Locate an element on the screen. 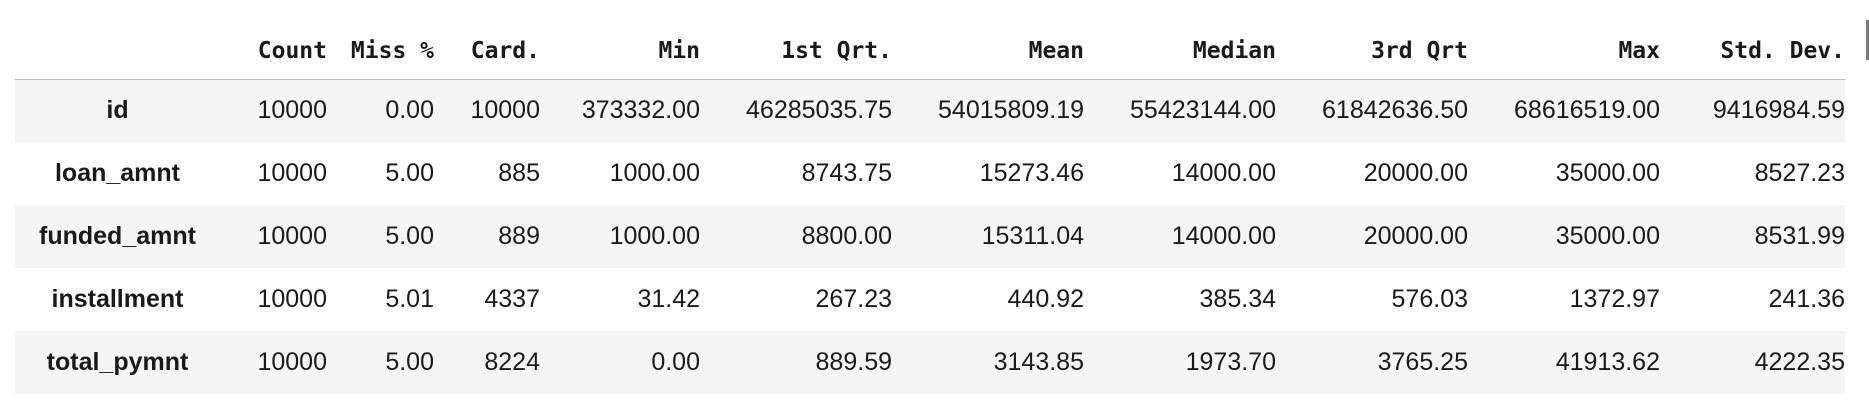 The image size is (1869, 415). column-header-std-dev: Std. Dev. is located at coordinates (1782, 50).